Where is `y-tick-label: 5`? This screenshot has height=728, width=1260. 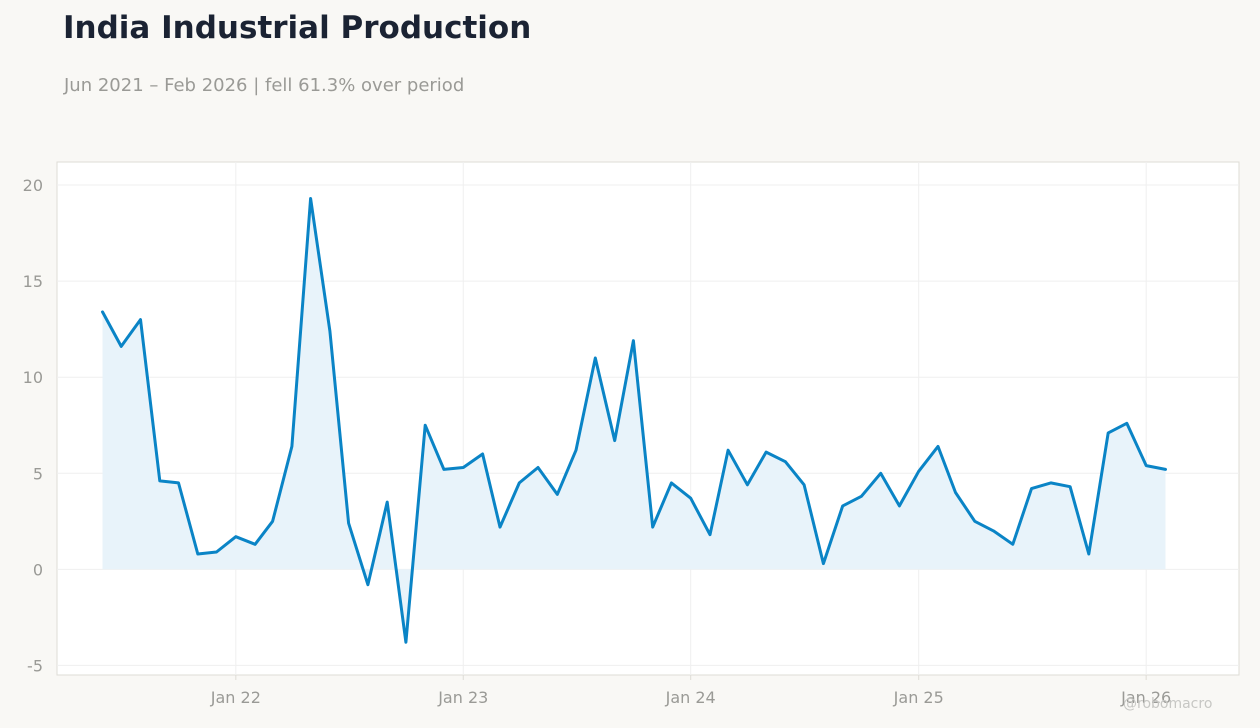 y-tick-label: 5 is located at coordinates (38, 473).